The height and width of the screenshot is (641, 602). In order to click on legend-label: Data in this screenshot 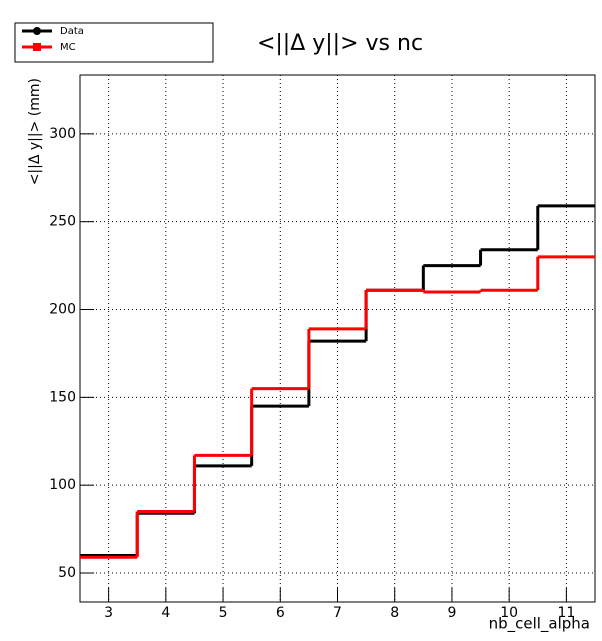, I will do `click(72, 31)`.